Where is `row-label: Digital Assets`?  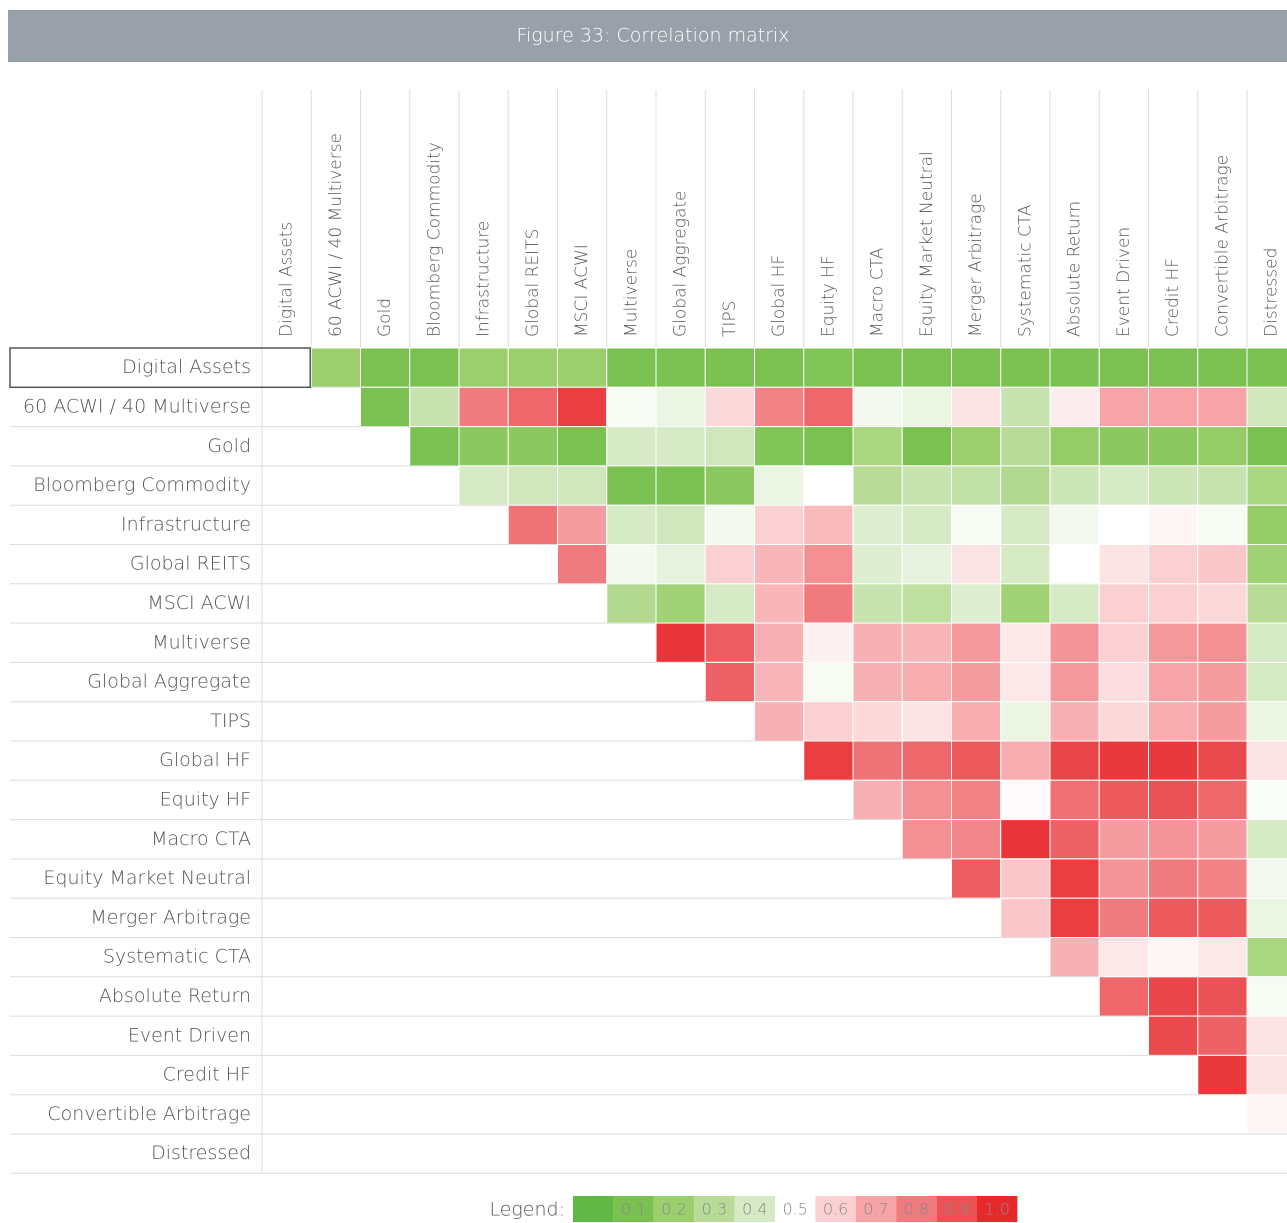
row-label: Digital Assets is located at coordinates (186, 367).